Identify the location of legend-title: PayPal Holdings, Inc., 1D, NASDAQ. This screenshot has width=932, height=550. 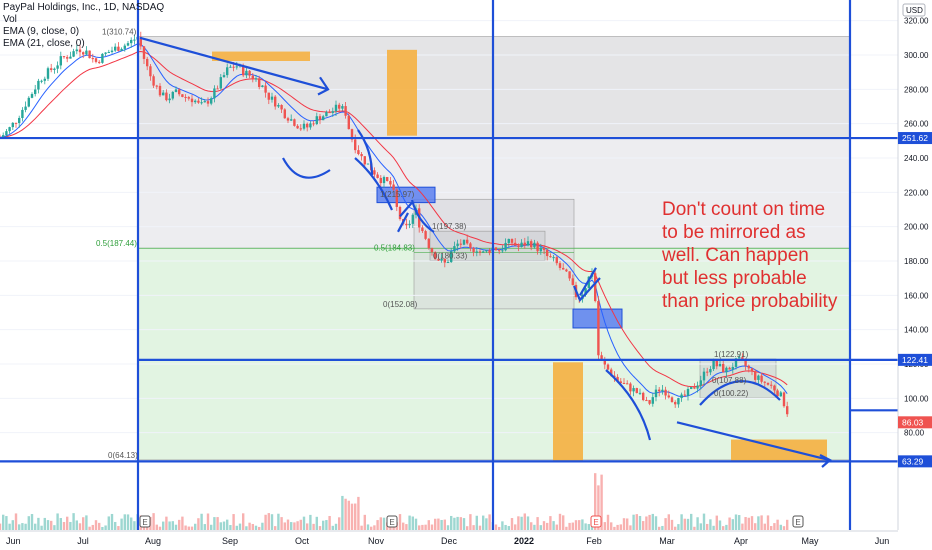
(84, 7).